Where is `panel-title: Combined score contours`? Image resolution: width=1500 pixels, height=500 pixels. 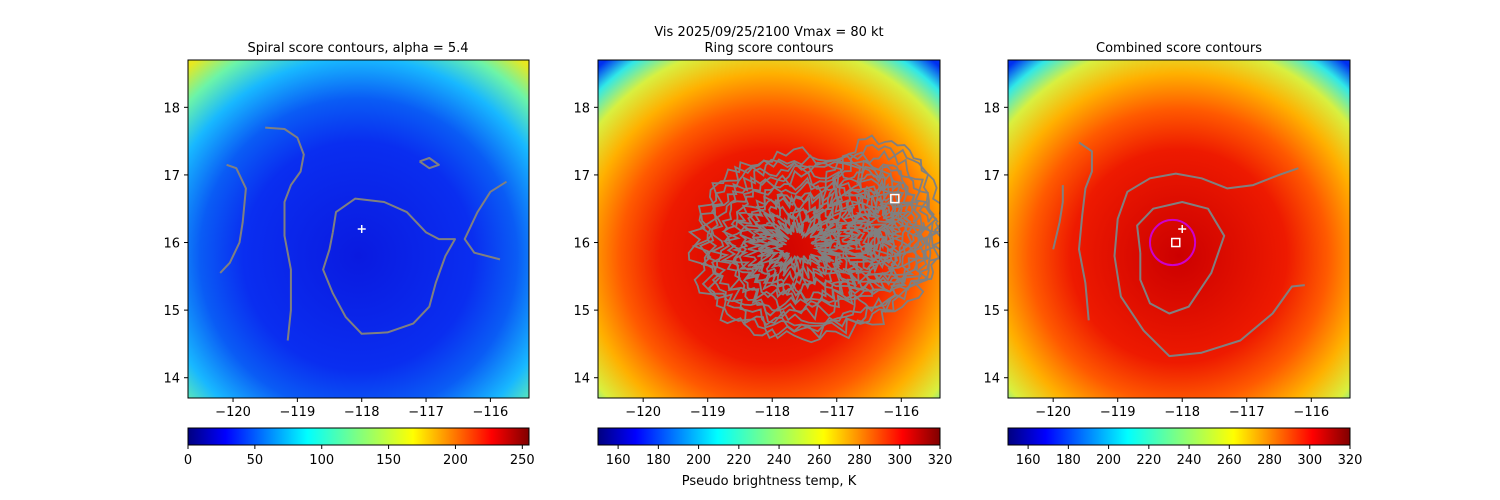 panel-title: Combined score contours is located at coordinates (1179, 48).